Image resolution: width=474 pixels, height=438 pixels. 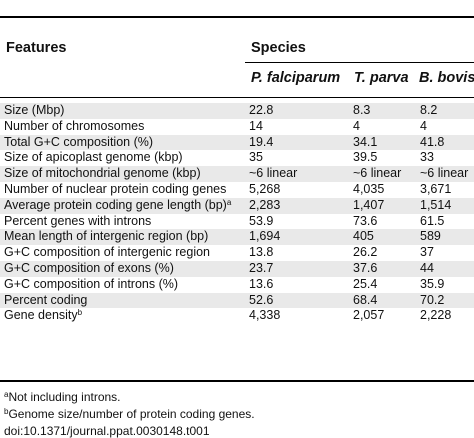 I want to click on header-species: Species, so click(x=278, y=48).